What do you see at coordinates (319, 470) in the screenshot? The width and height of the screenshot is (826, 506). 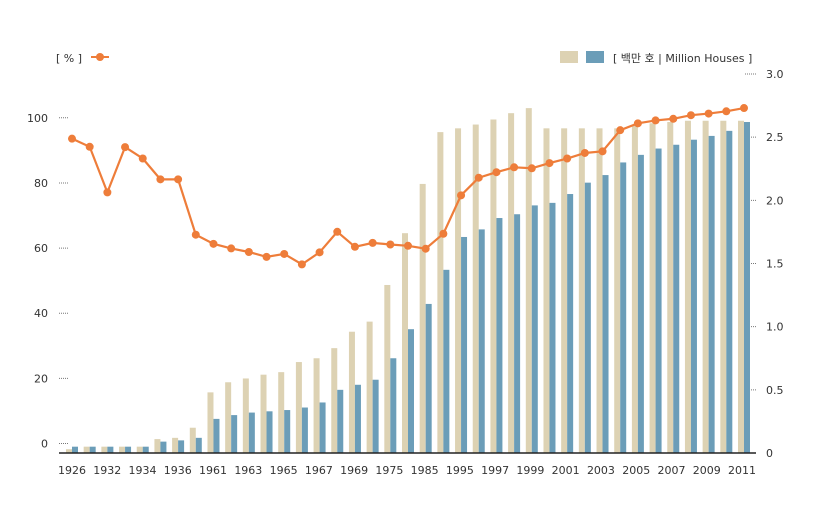 I see `x-tick-label: 1967` at bounding box center [319, 470].